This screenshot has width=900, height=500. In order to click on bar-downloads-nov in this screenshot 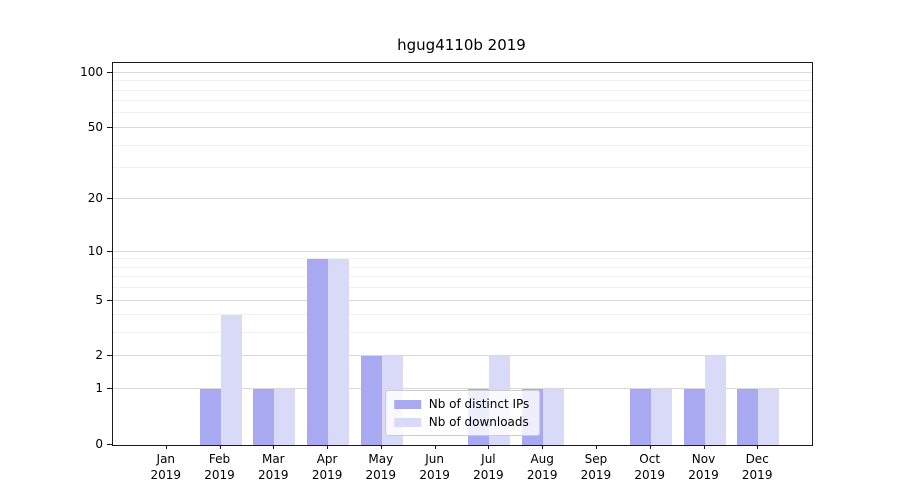, I will do `click(715, 400)`.